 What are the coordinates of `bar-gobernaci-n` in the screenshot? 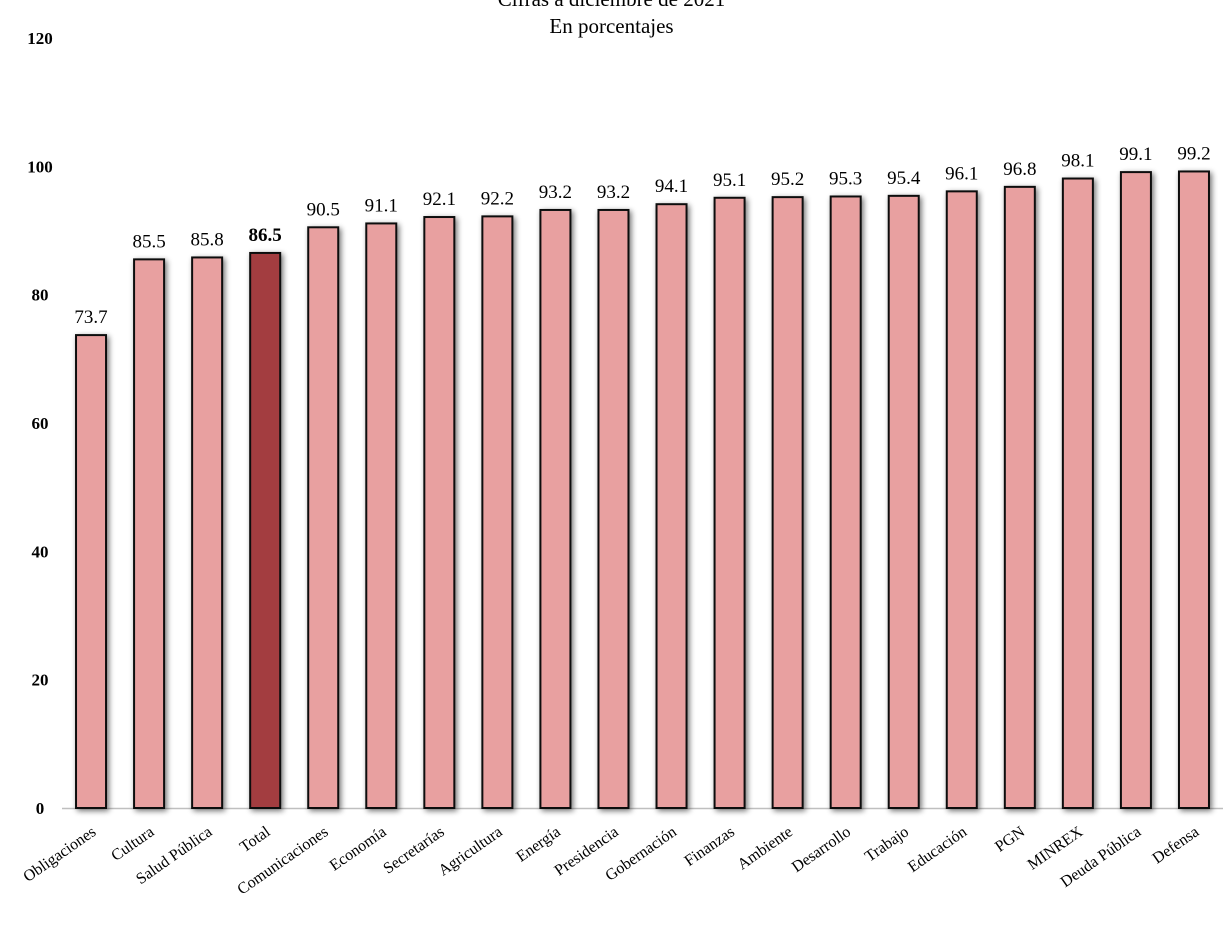 It's located at (671, 506).